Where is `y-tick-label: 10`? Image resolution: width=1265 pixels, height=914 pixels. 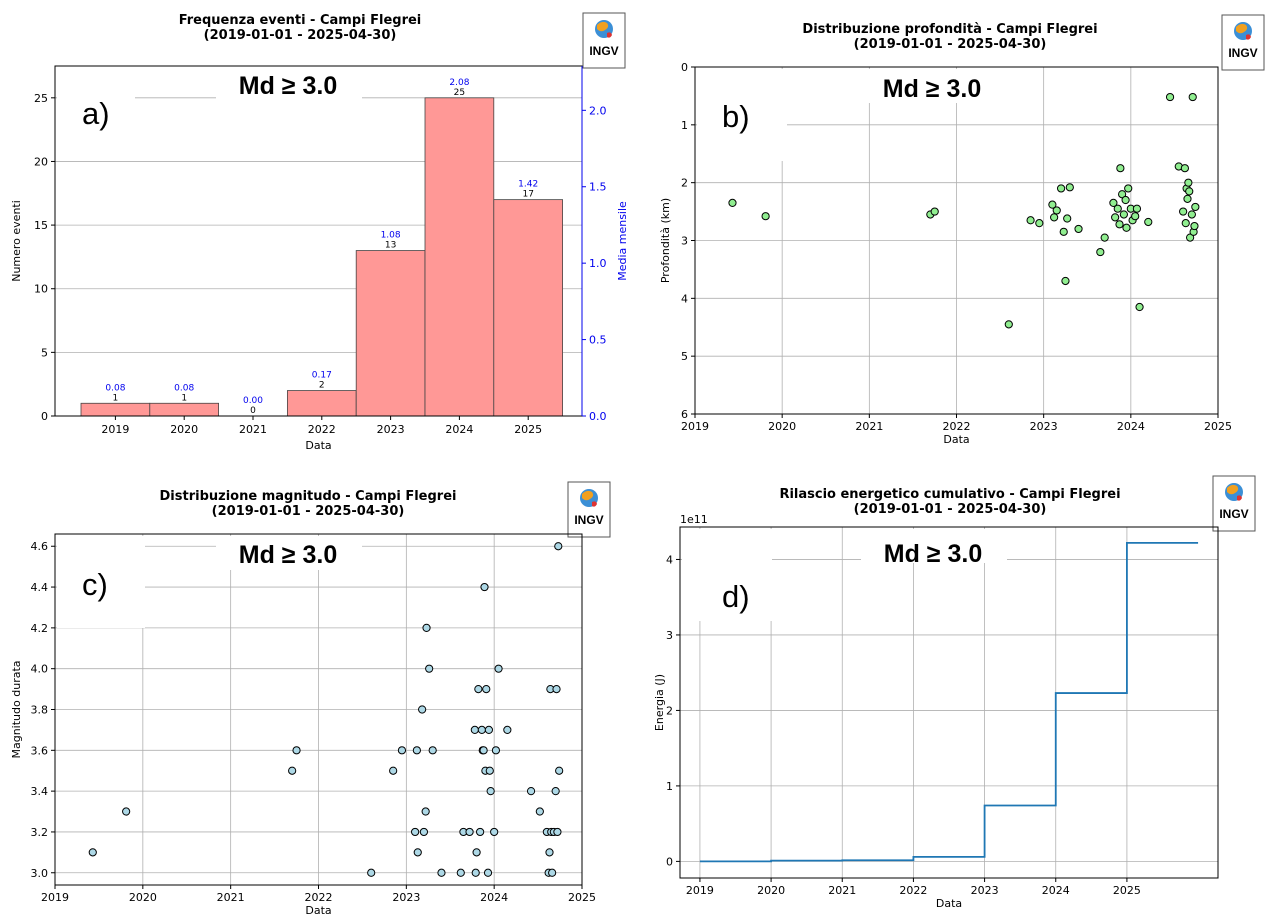 y-tick-label: 10 is located at coordinates (41, 289).